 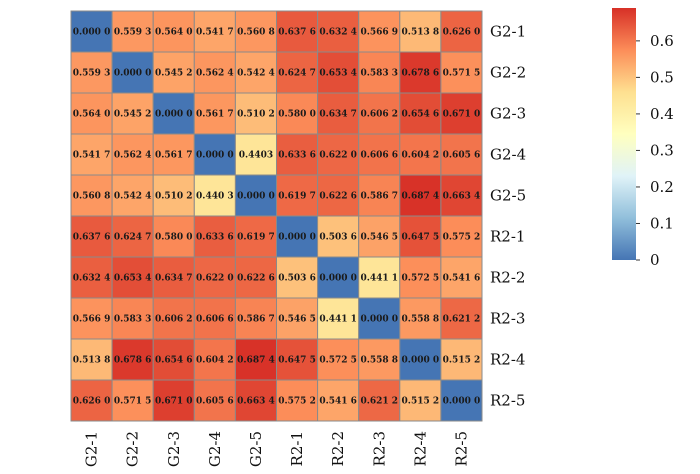 What do you see at coordinates (338, 74) in the screenshot?
I see `heatmap-cell-value: 0.653 4` at bounding box center [338, 74].